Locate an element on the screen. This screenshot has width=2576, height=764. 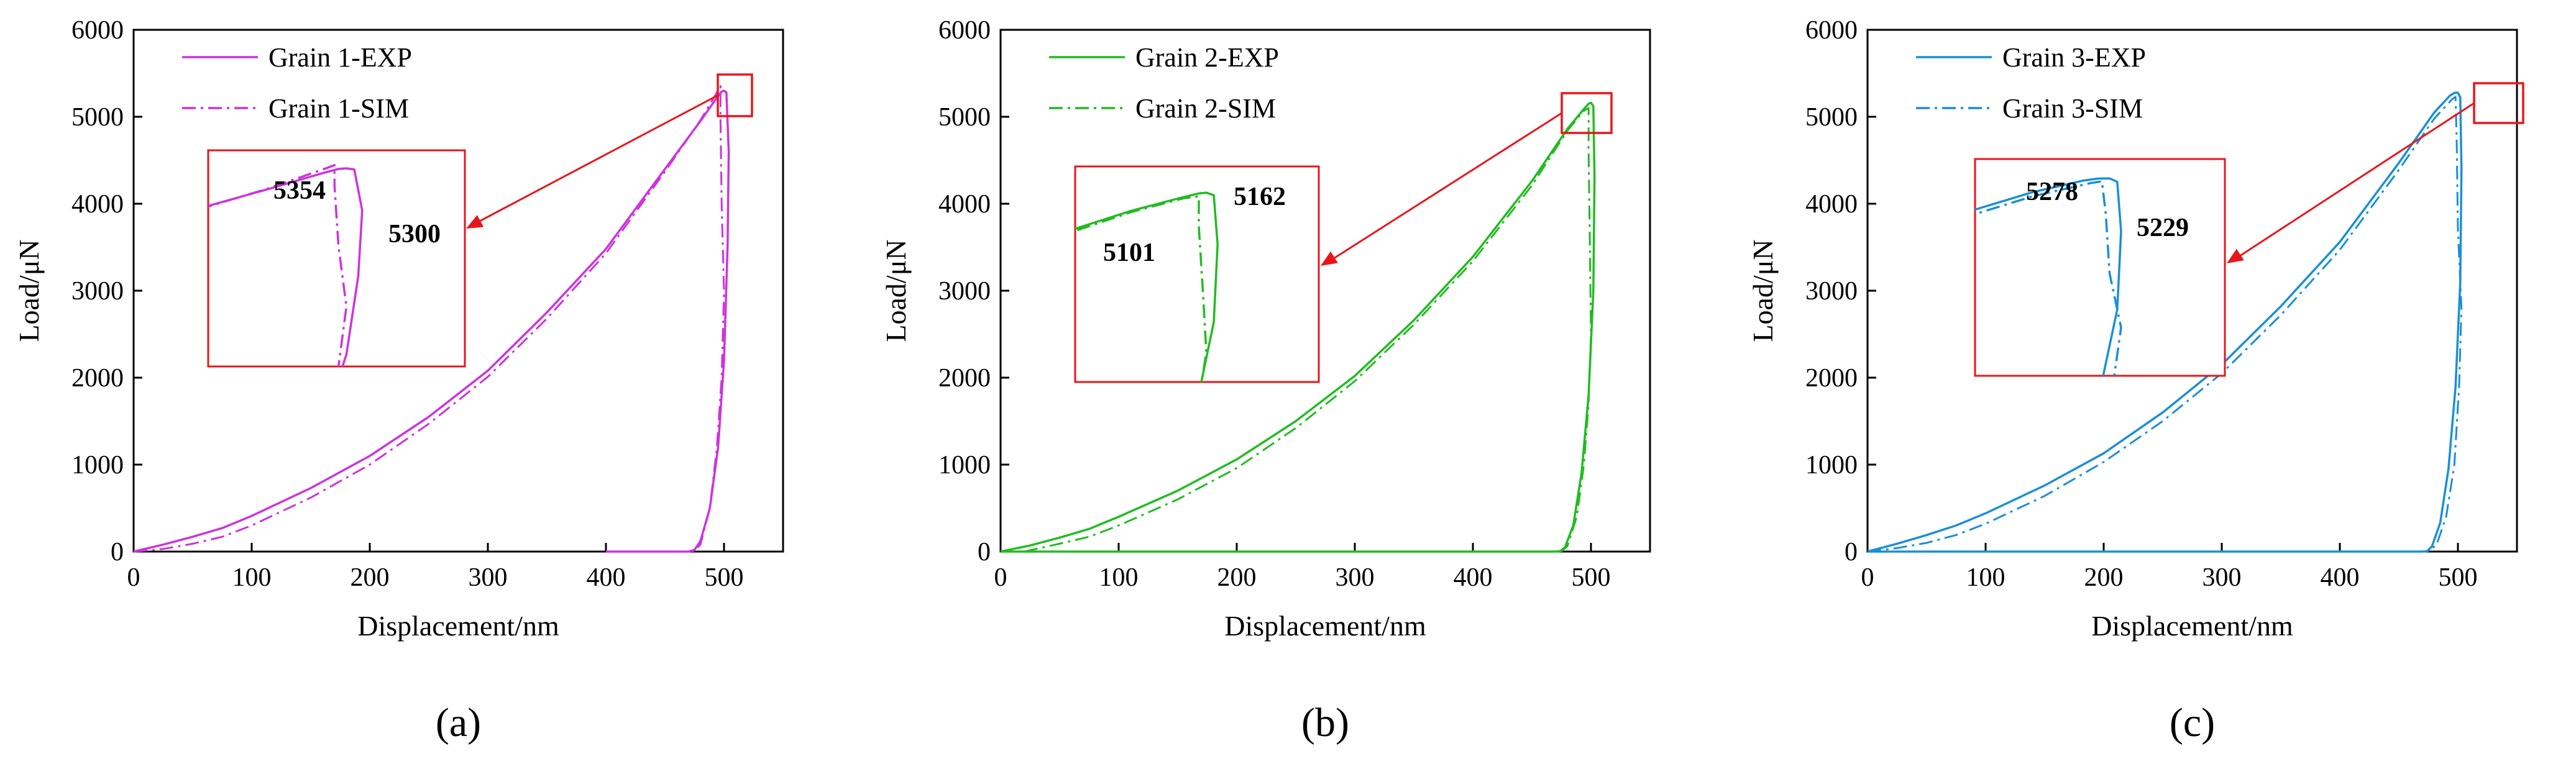
legend-entry: Grain 3-EXP is located at coordinates (2074, 57).